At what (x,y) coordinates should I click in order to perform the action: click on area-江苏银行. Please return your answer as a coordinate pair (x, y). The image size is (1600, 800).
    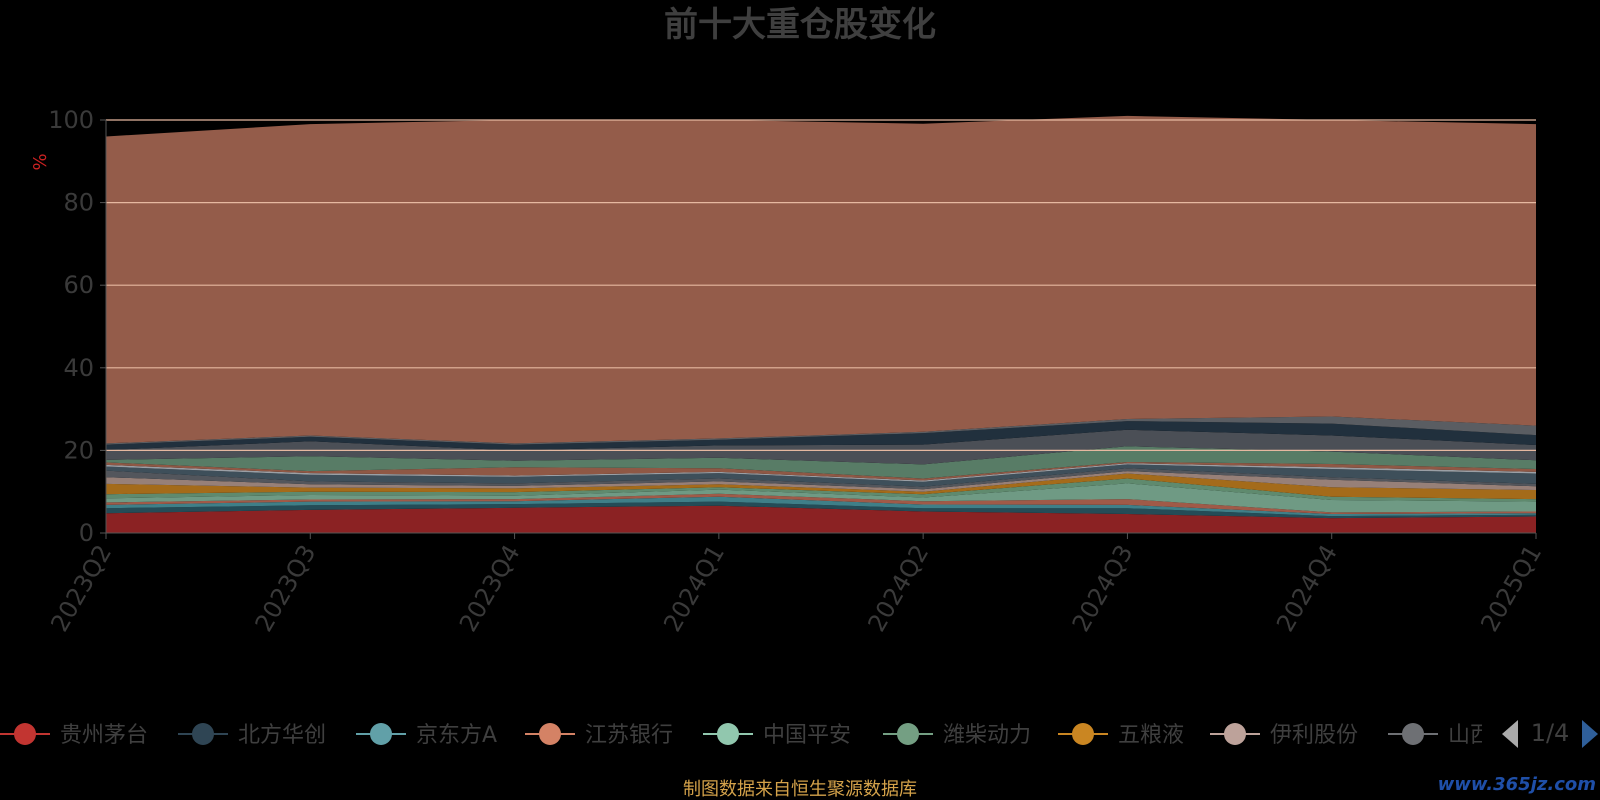
    Looking at the image, I should click on (821, 503).